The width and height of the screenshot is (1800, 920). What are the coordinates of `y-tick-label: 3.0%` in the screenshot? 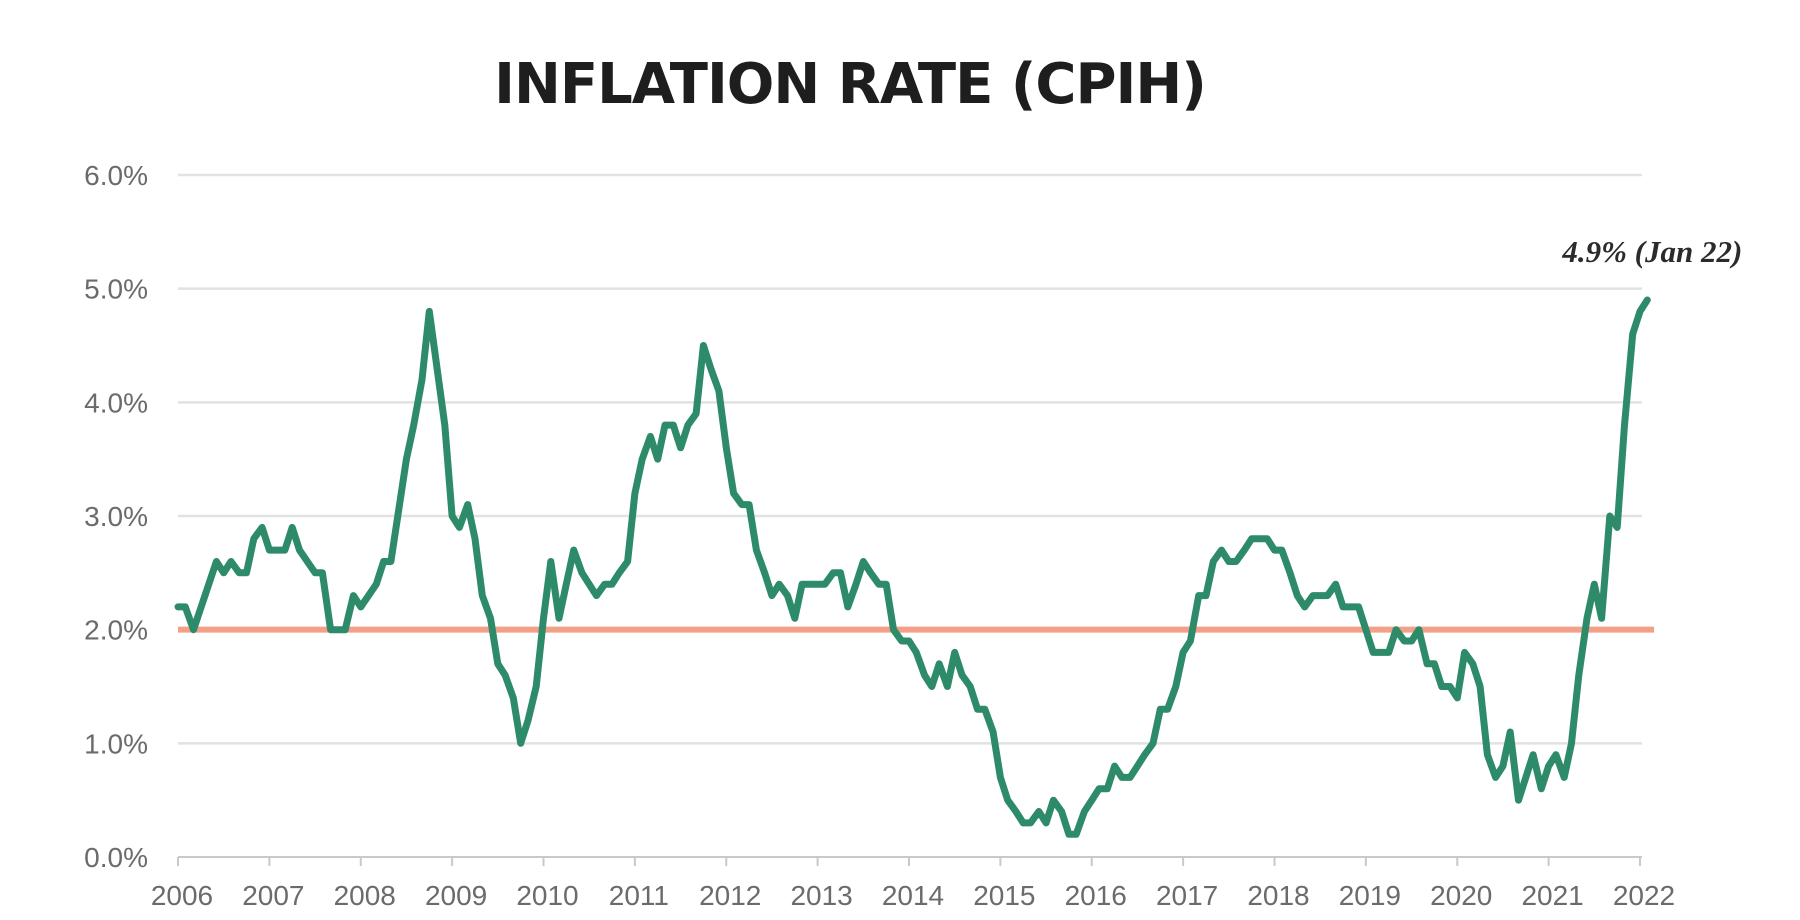 It's located at (116, 516).